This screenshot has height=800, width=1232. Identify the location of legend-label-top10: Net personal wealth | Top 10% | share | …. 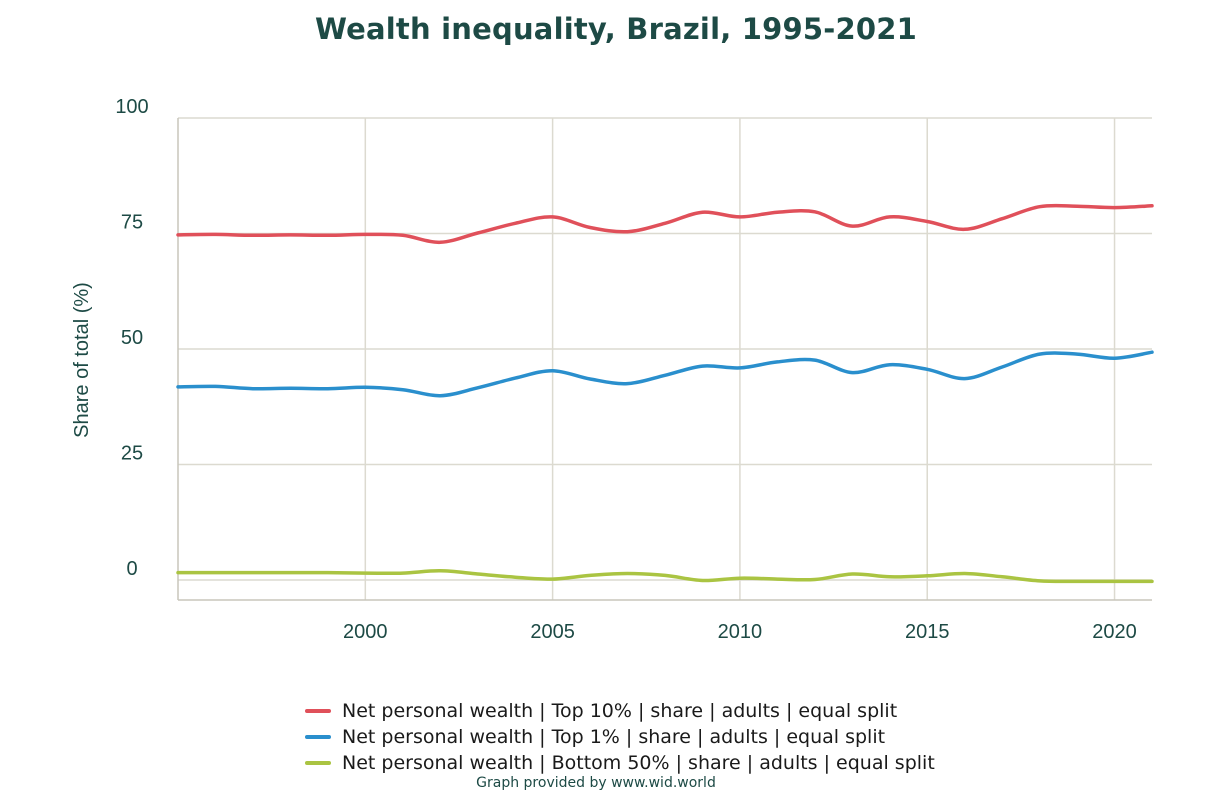
(620, 711).